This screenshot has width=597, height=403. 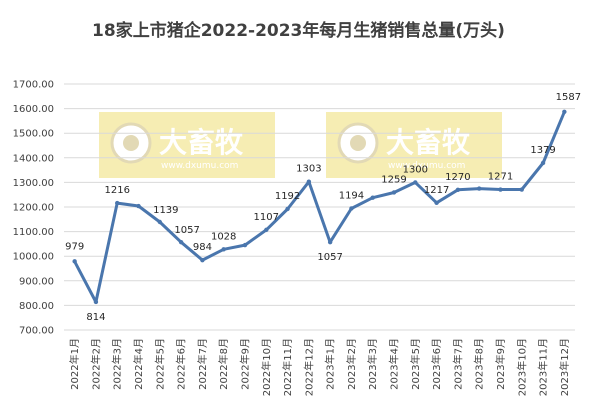 I want to click on x-tick-label: 2023年3月, so click(x=372, y=364).